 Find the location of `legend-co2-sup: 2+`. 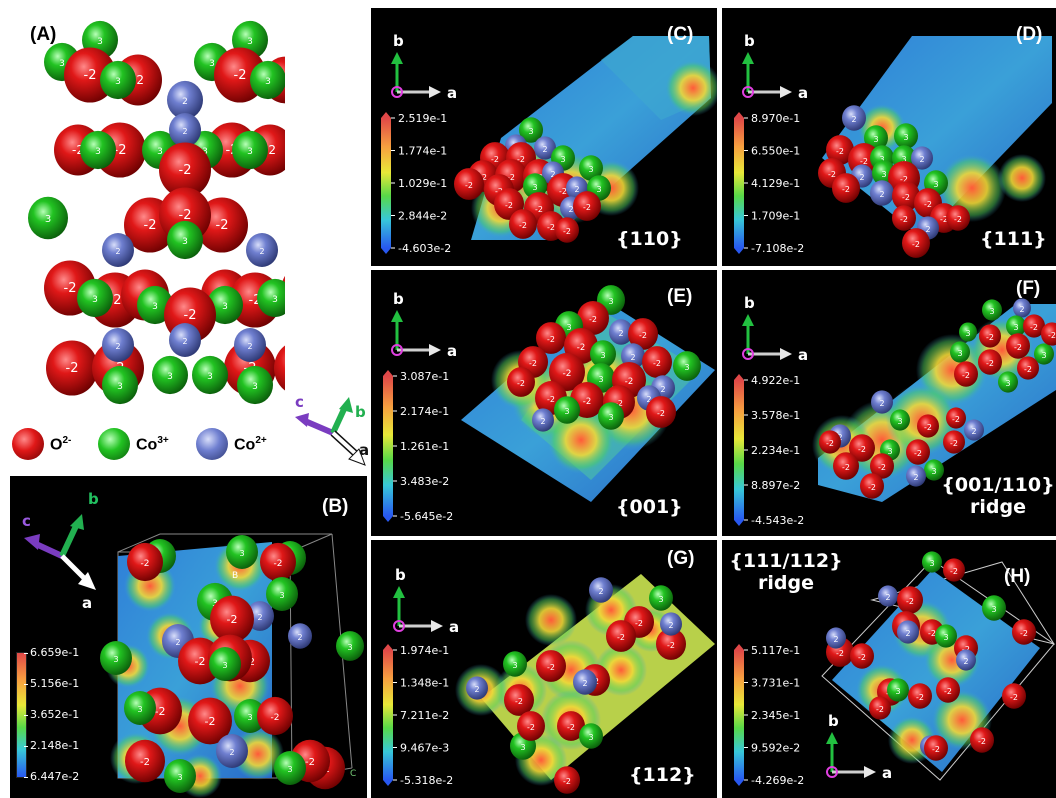

legend-co2-sup: 2+ is located at coordinates (261, 440).